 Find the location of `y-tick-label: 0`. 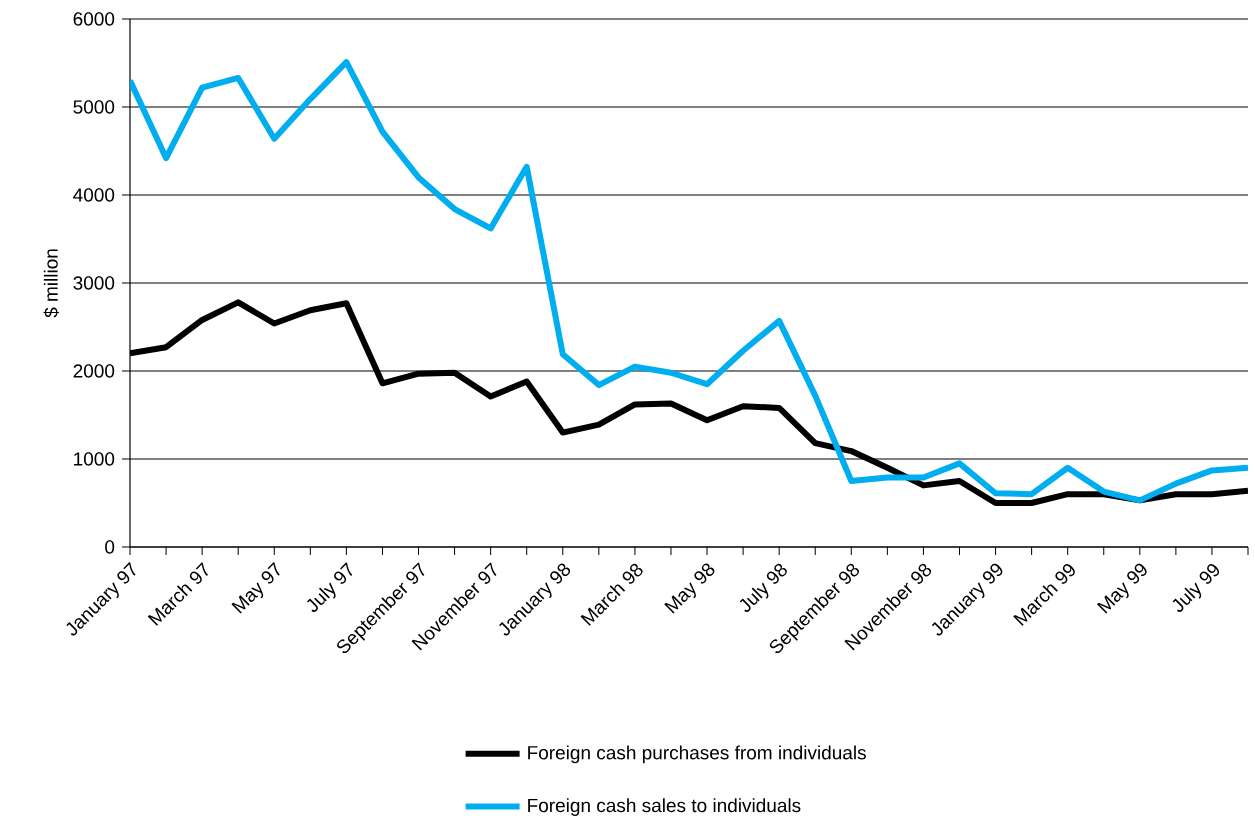

y-tick-label: 0 is located at coordinates (110, 547).